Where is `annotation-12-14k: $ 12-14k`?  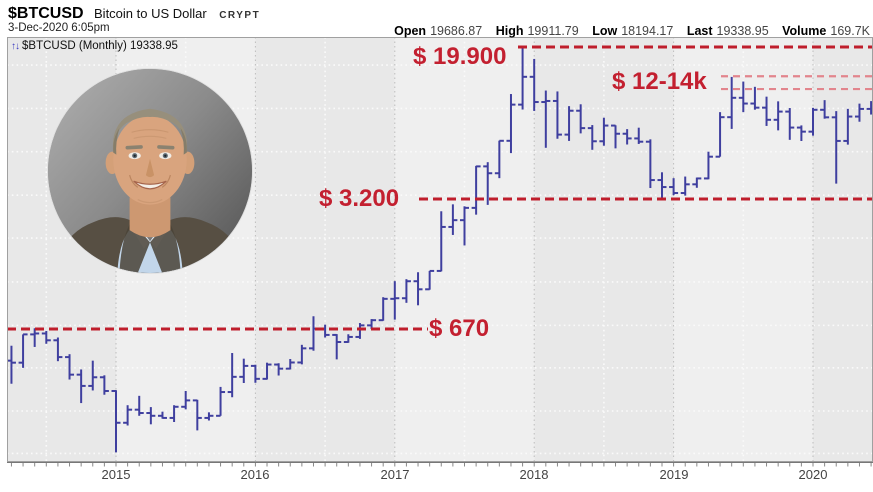 annotation-12-14k: $ 12-14k is located at coordinates (659, 81).